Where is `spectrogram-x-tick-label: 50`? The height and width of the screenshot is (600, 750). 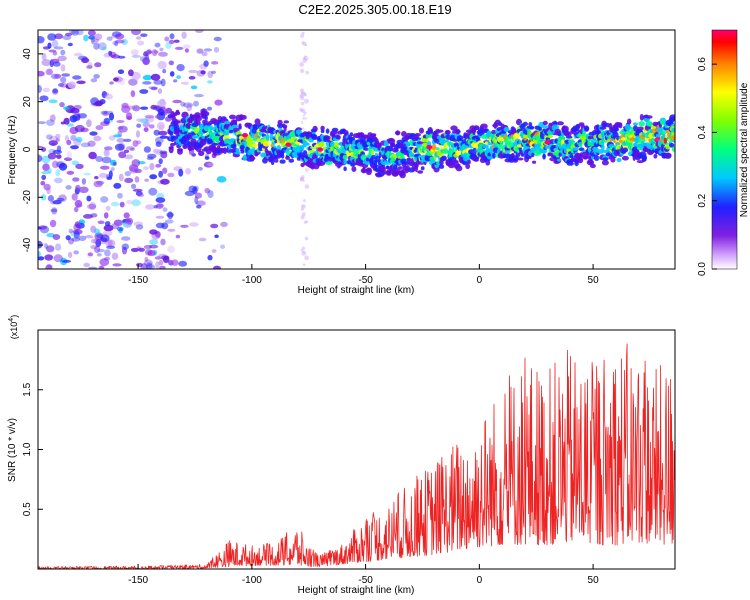
spectrogram-x-tick-label: 50 is located at coordinates (594, 280).